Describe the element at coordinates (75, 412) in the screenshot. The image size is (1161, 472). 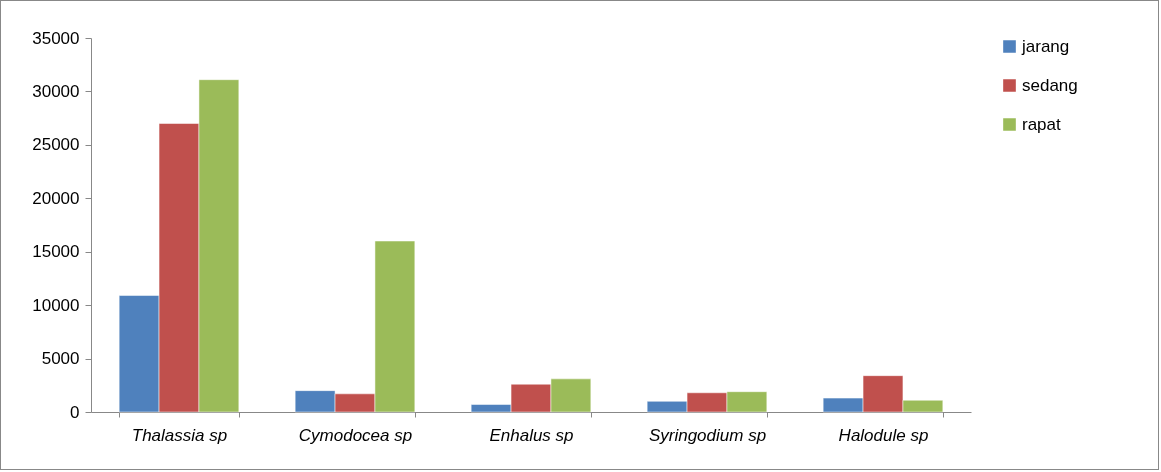
I see `y-tick-label: 0` at that location.